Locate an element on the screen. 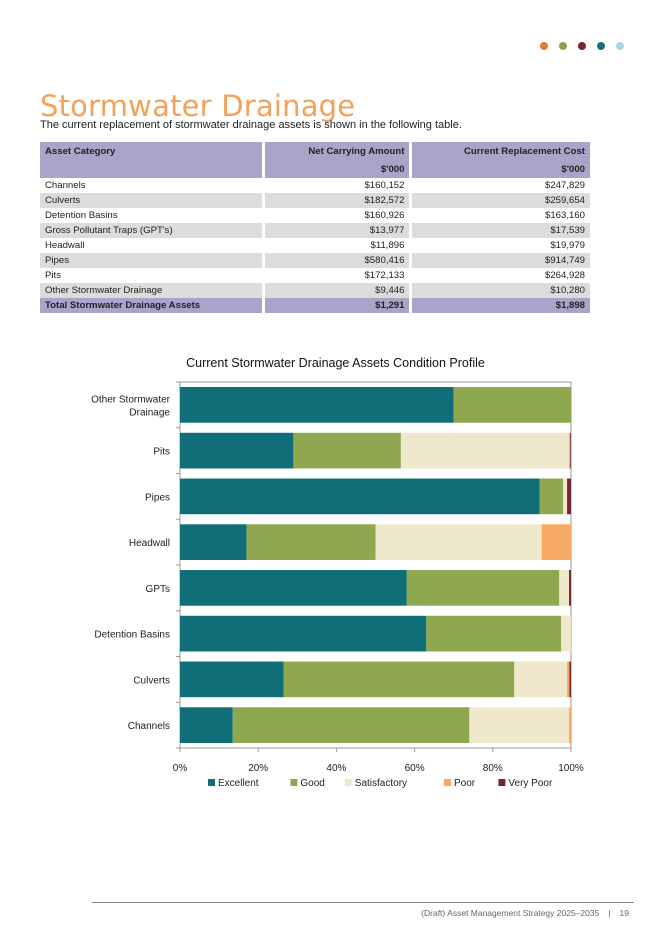  legend-label: Poor is located at coordinates (465, 783).